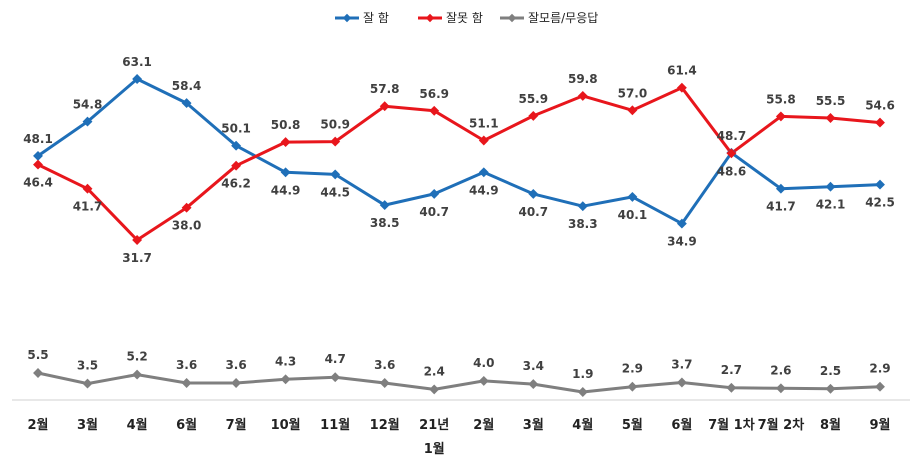 Image resolution: width=921 pixels, height=470 pixels. I want to click on data-label-bad: 31.7, so click(137, 258).